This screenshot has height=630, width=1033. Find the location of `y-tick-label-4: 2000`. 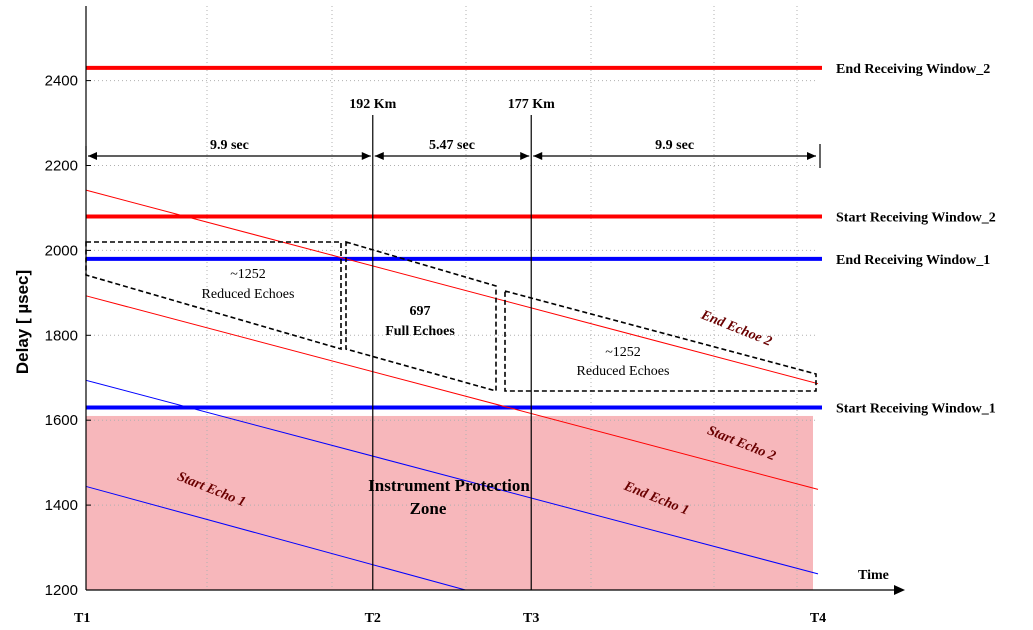

y-tick-label-4: 2000 is located at coordinates (61, 250).